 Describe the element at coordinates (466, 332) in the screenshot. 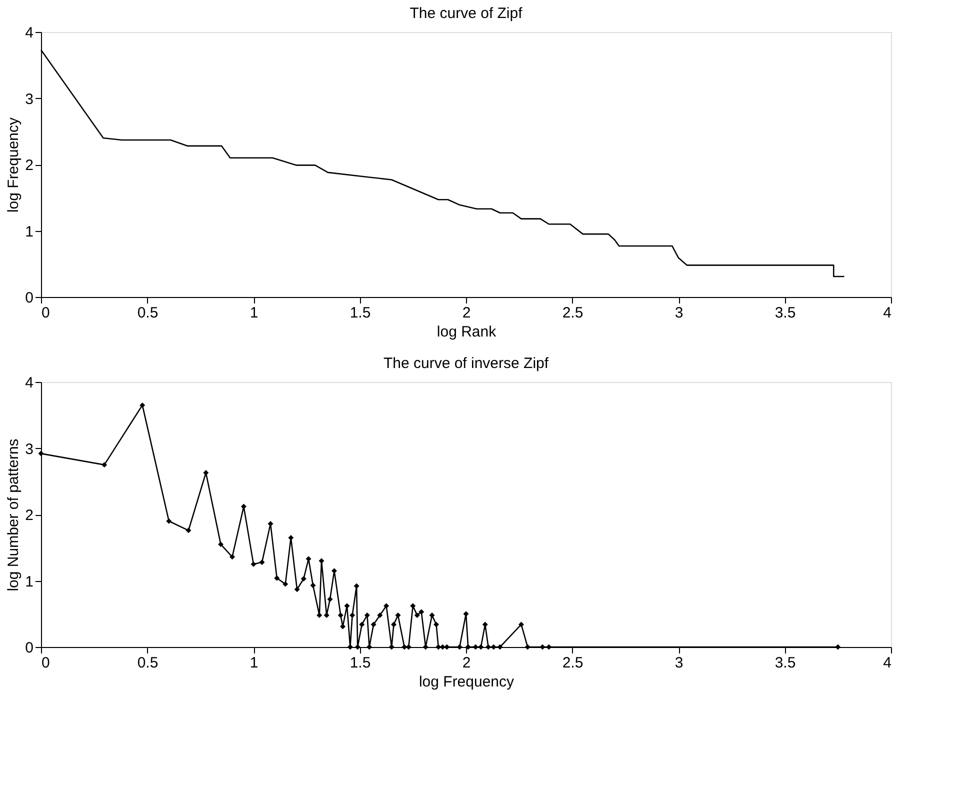

I see `x-axis-title: log Rank` at that location.